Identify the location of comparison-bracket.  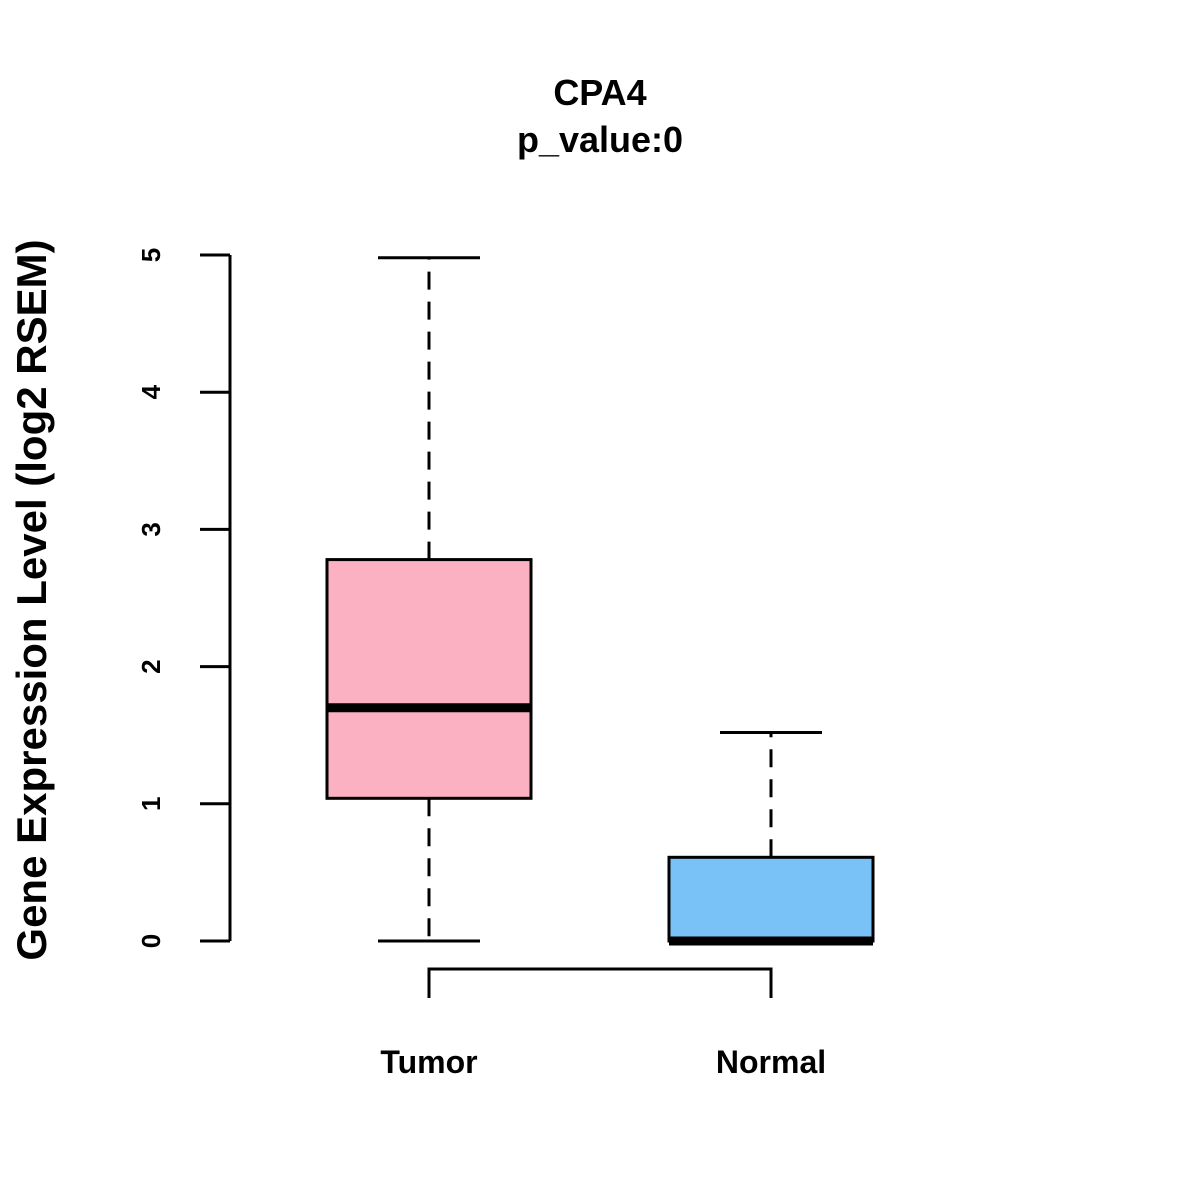
(600, 982).